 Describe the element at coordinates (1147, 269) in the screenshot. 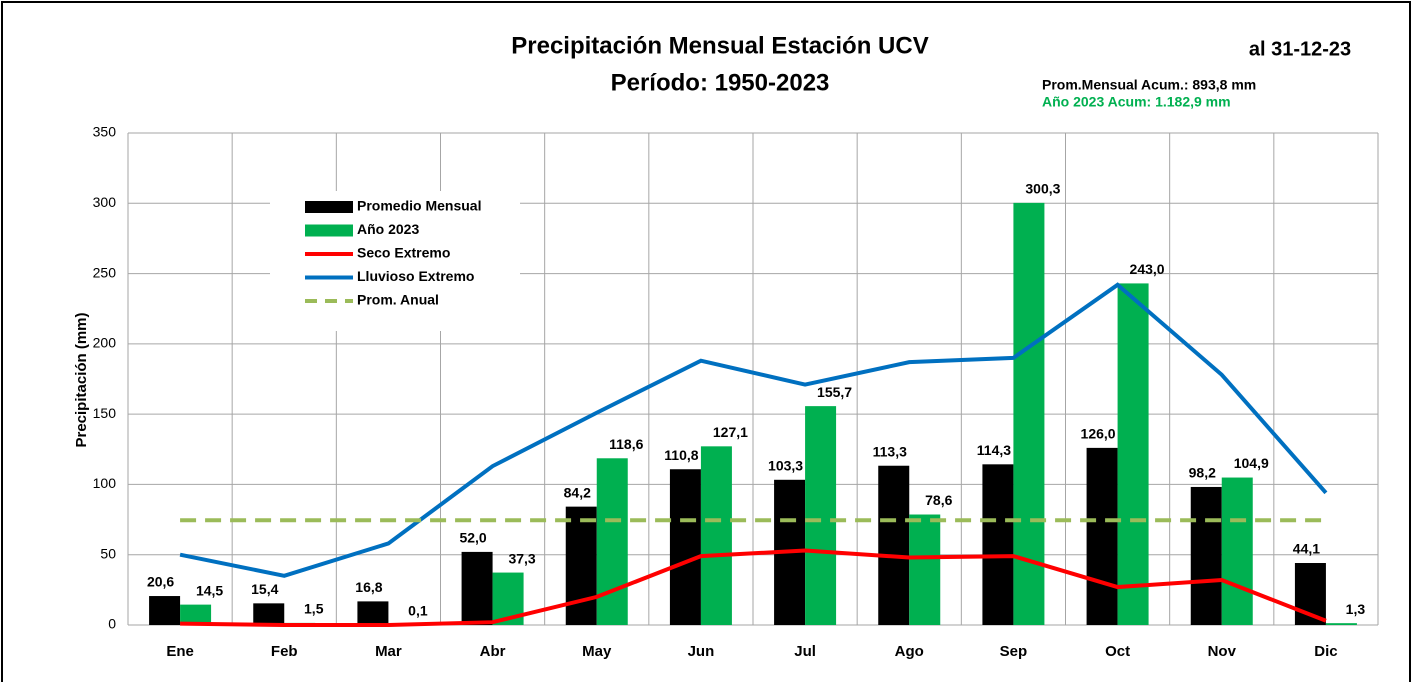

I see `data-label: 243,0` at that location.